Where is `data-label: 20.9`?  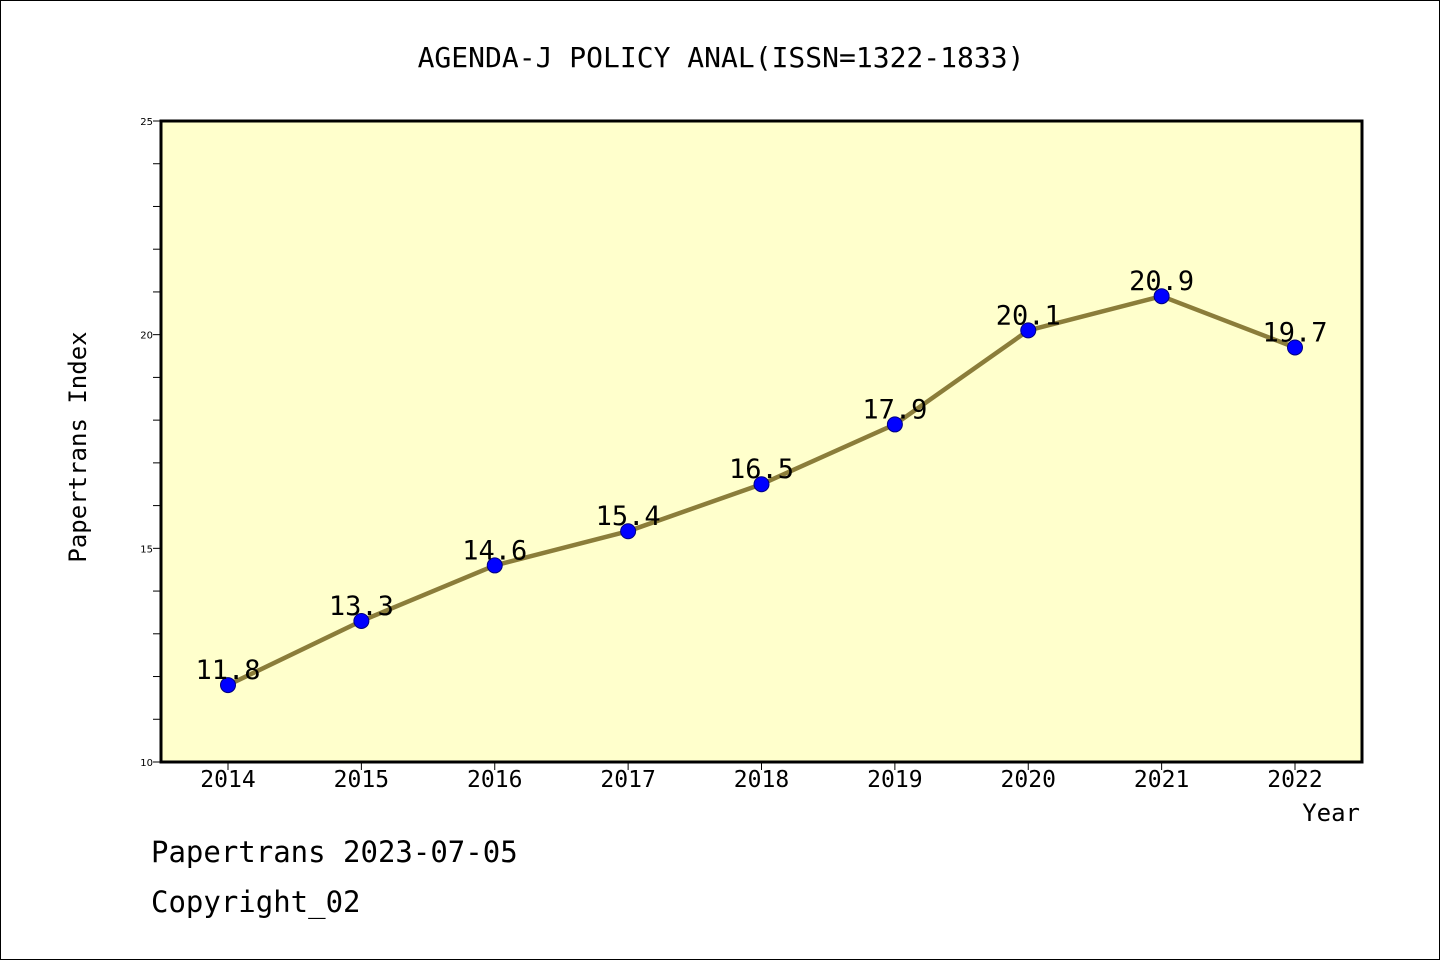
data-label: 20.9 is located at coordinates (1161, 281).